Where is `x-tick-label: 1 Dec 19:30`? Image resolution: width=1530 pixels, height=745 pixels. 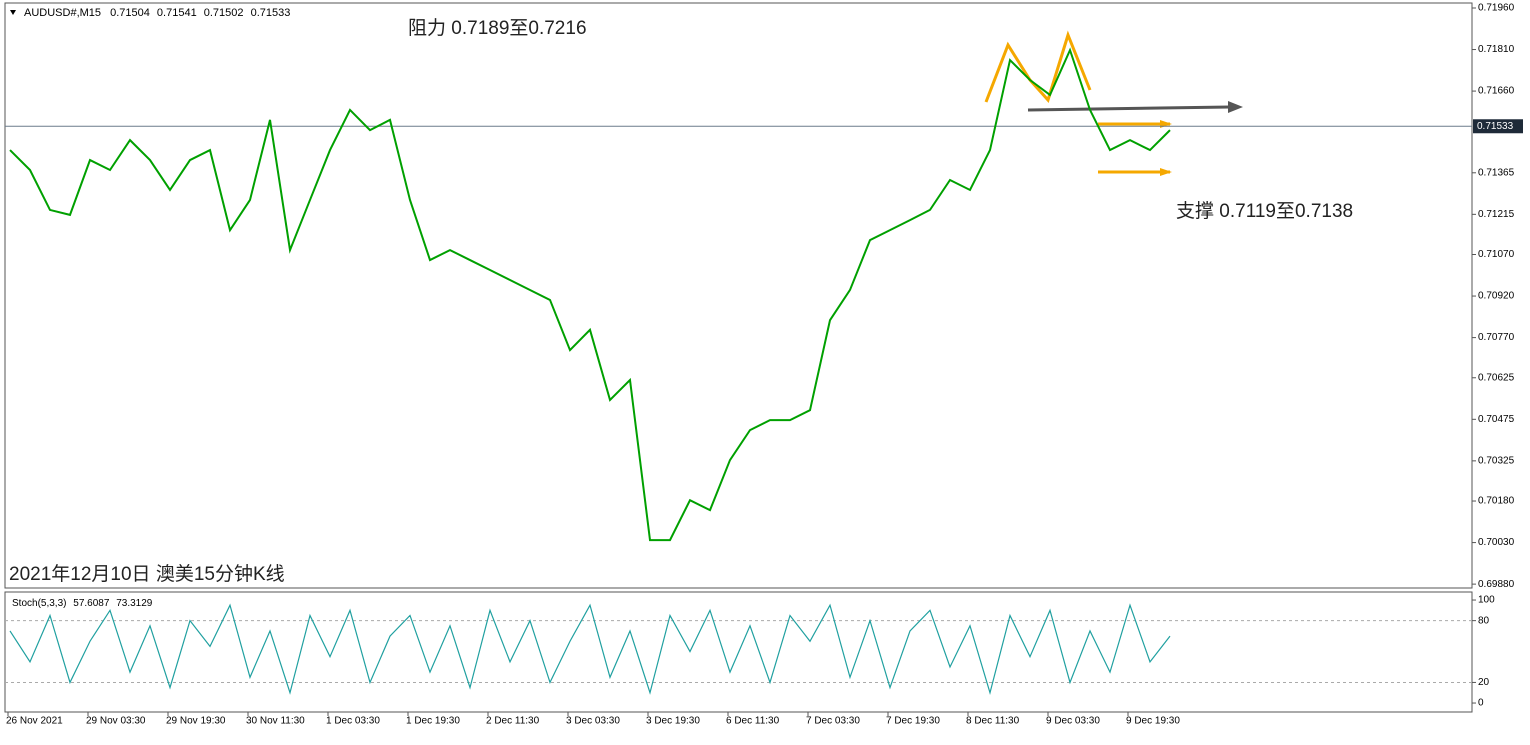 x-tick-label: 1 Dec 19:30 is located at coordinates (433, 721).